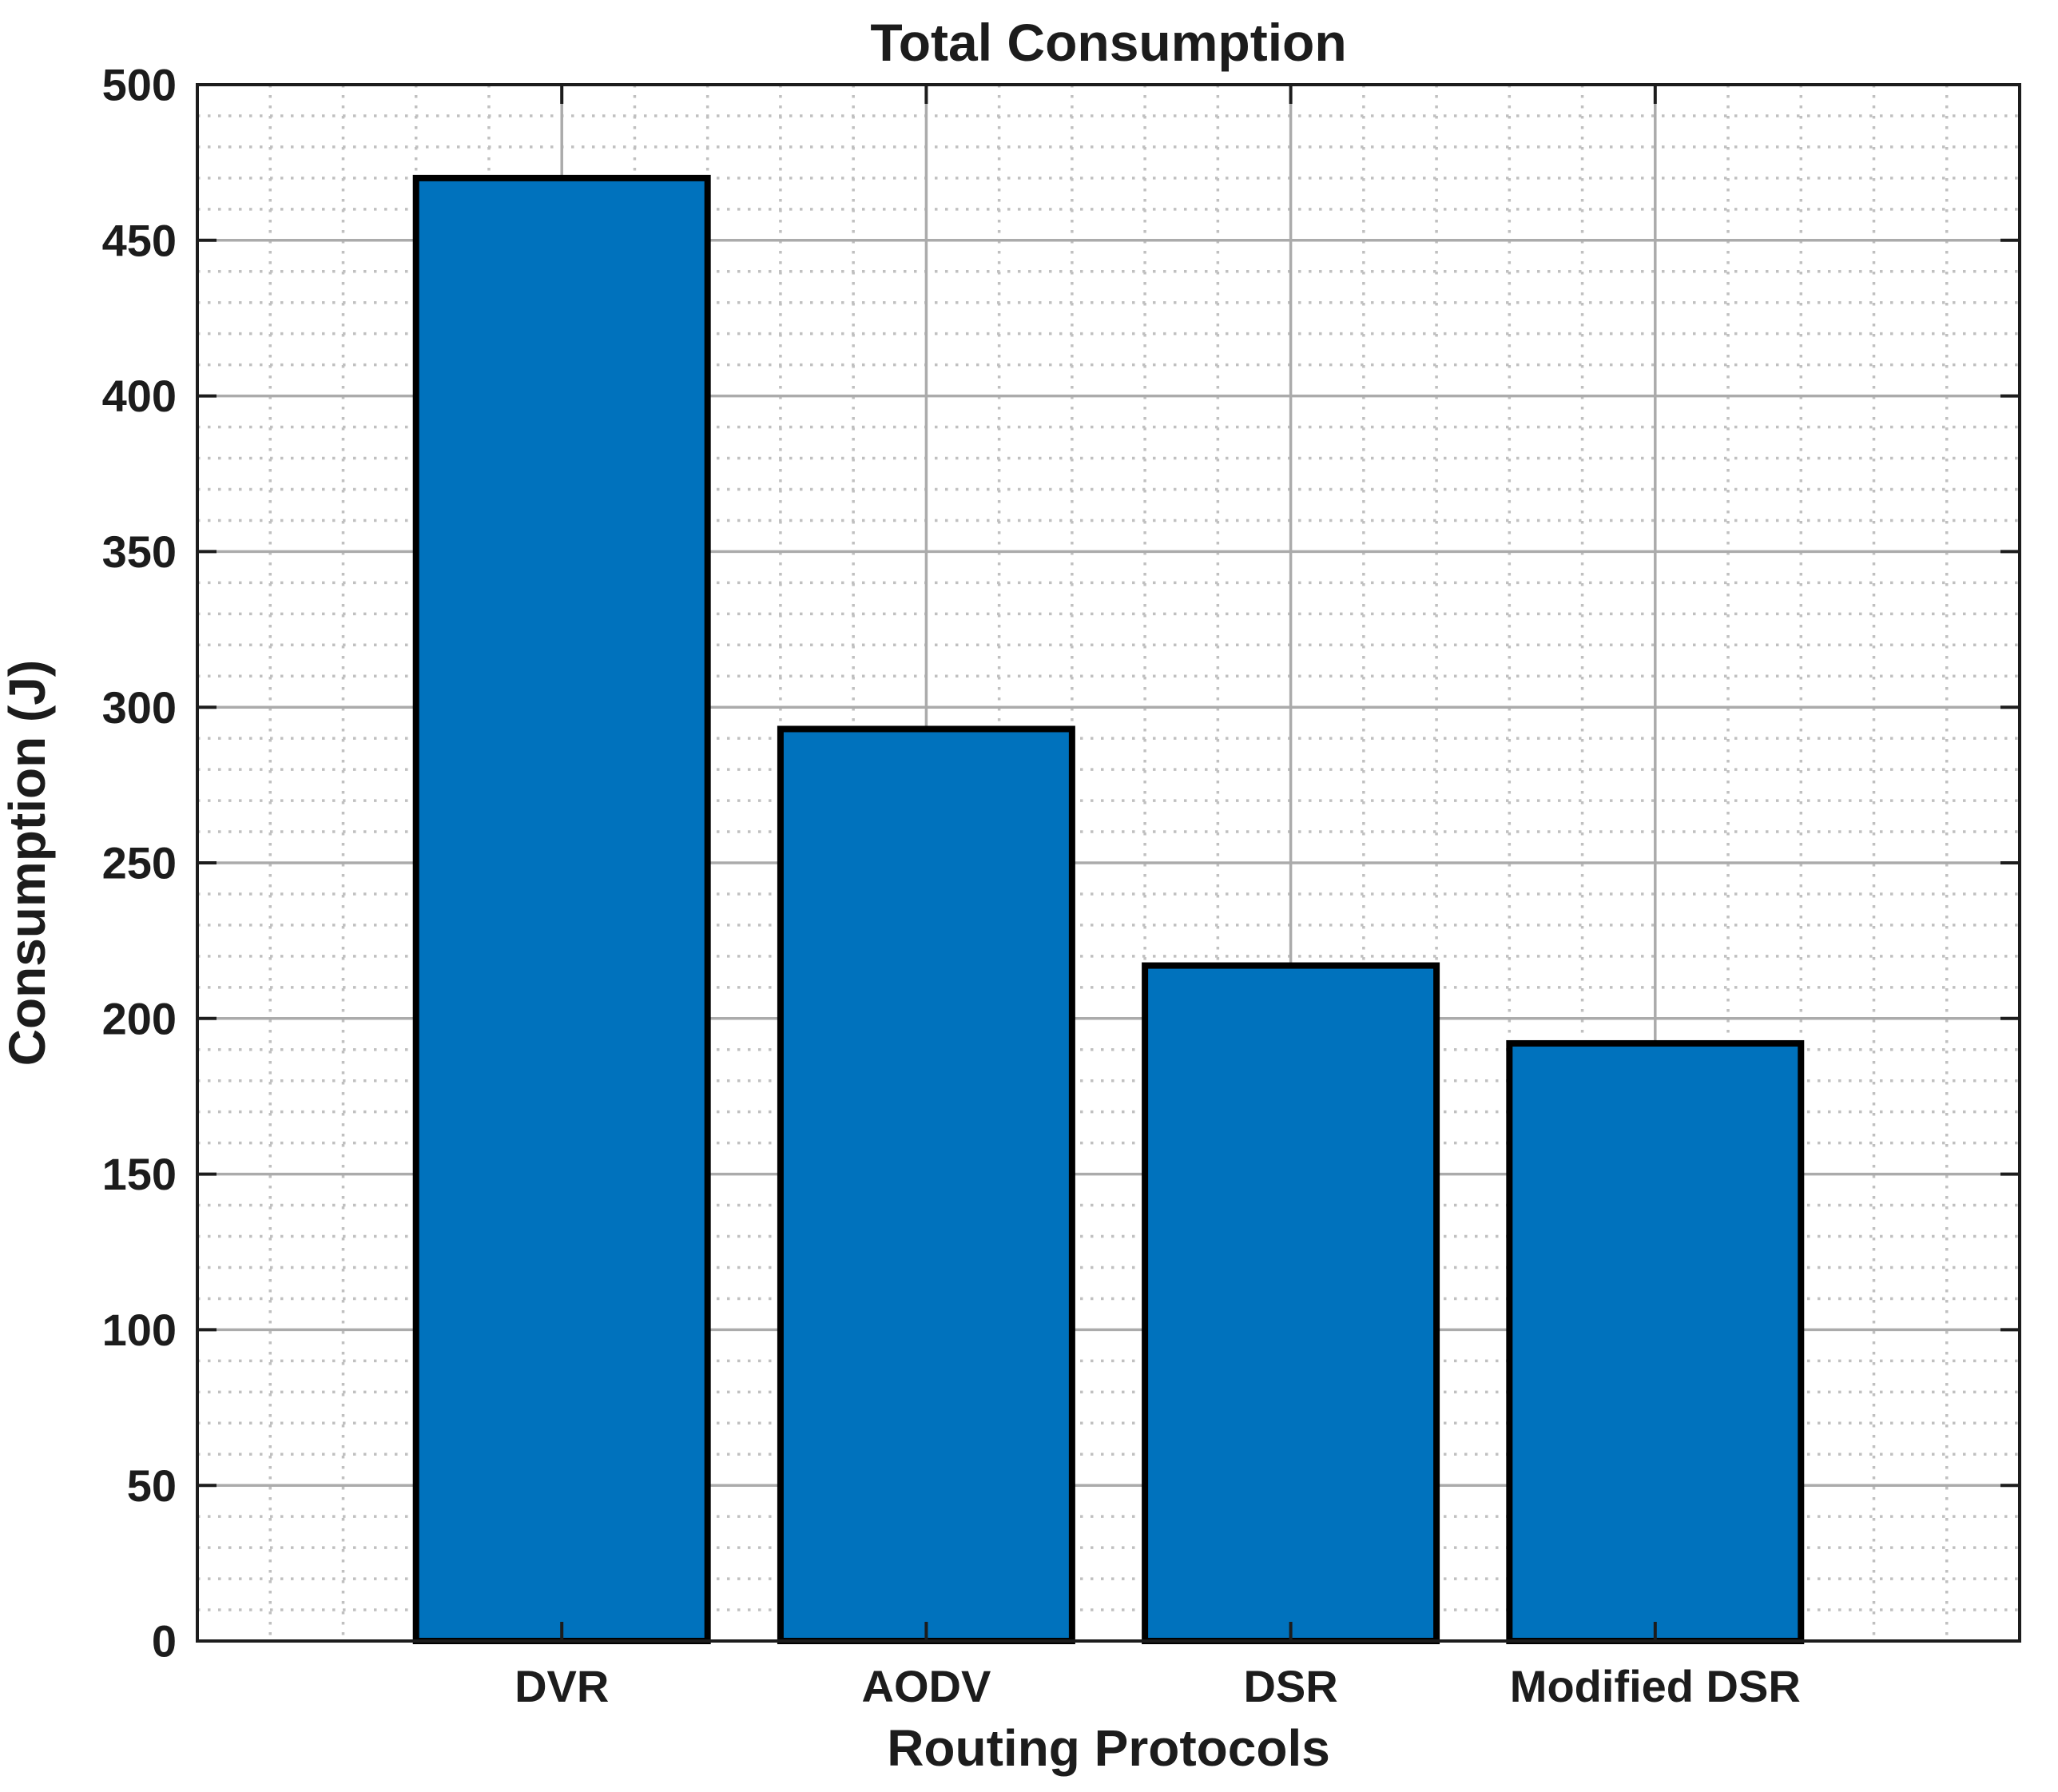  I want to click on bar-aodv, so click(926, 1185).